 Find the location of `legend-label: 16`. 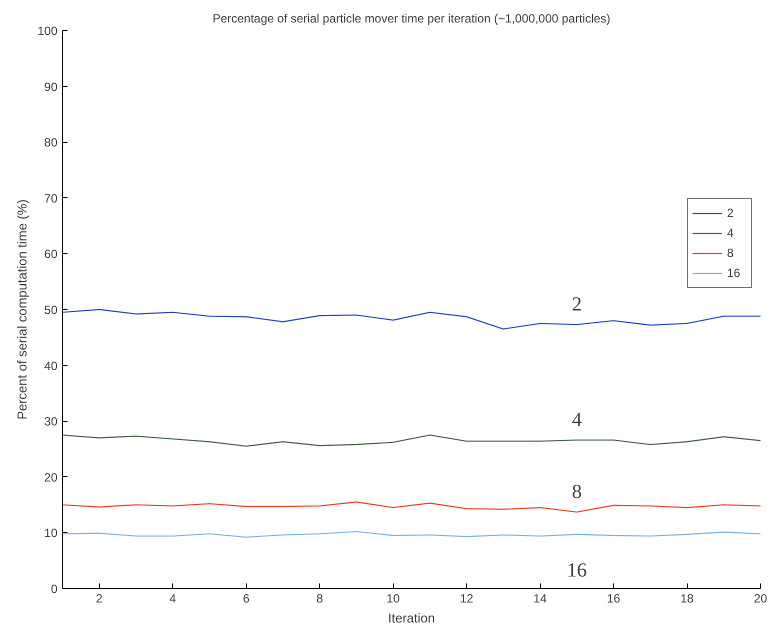

legend-label: 16 is located at coordinates (734, 273).